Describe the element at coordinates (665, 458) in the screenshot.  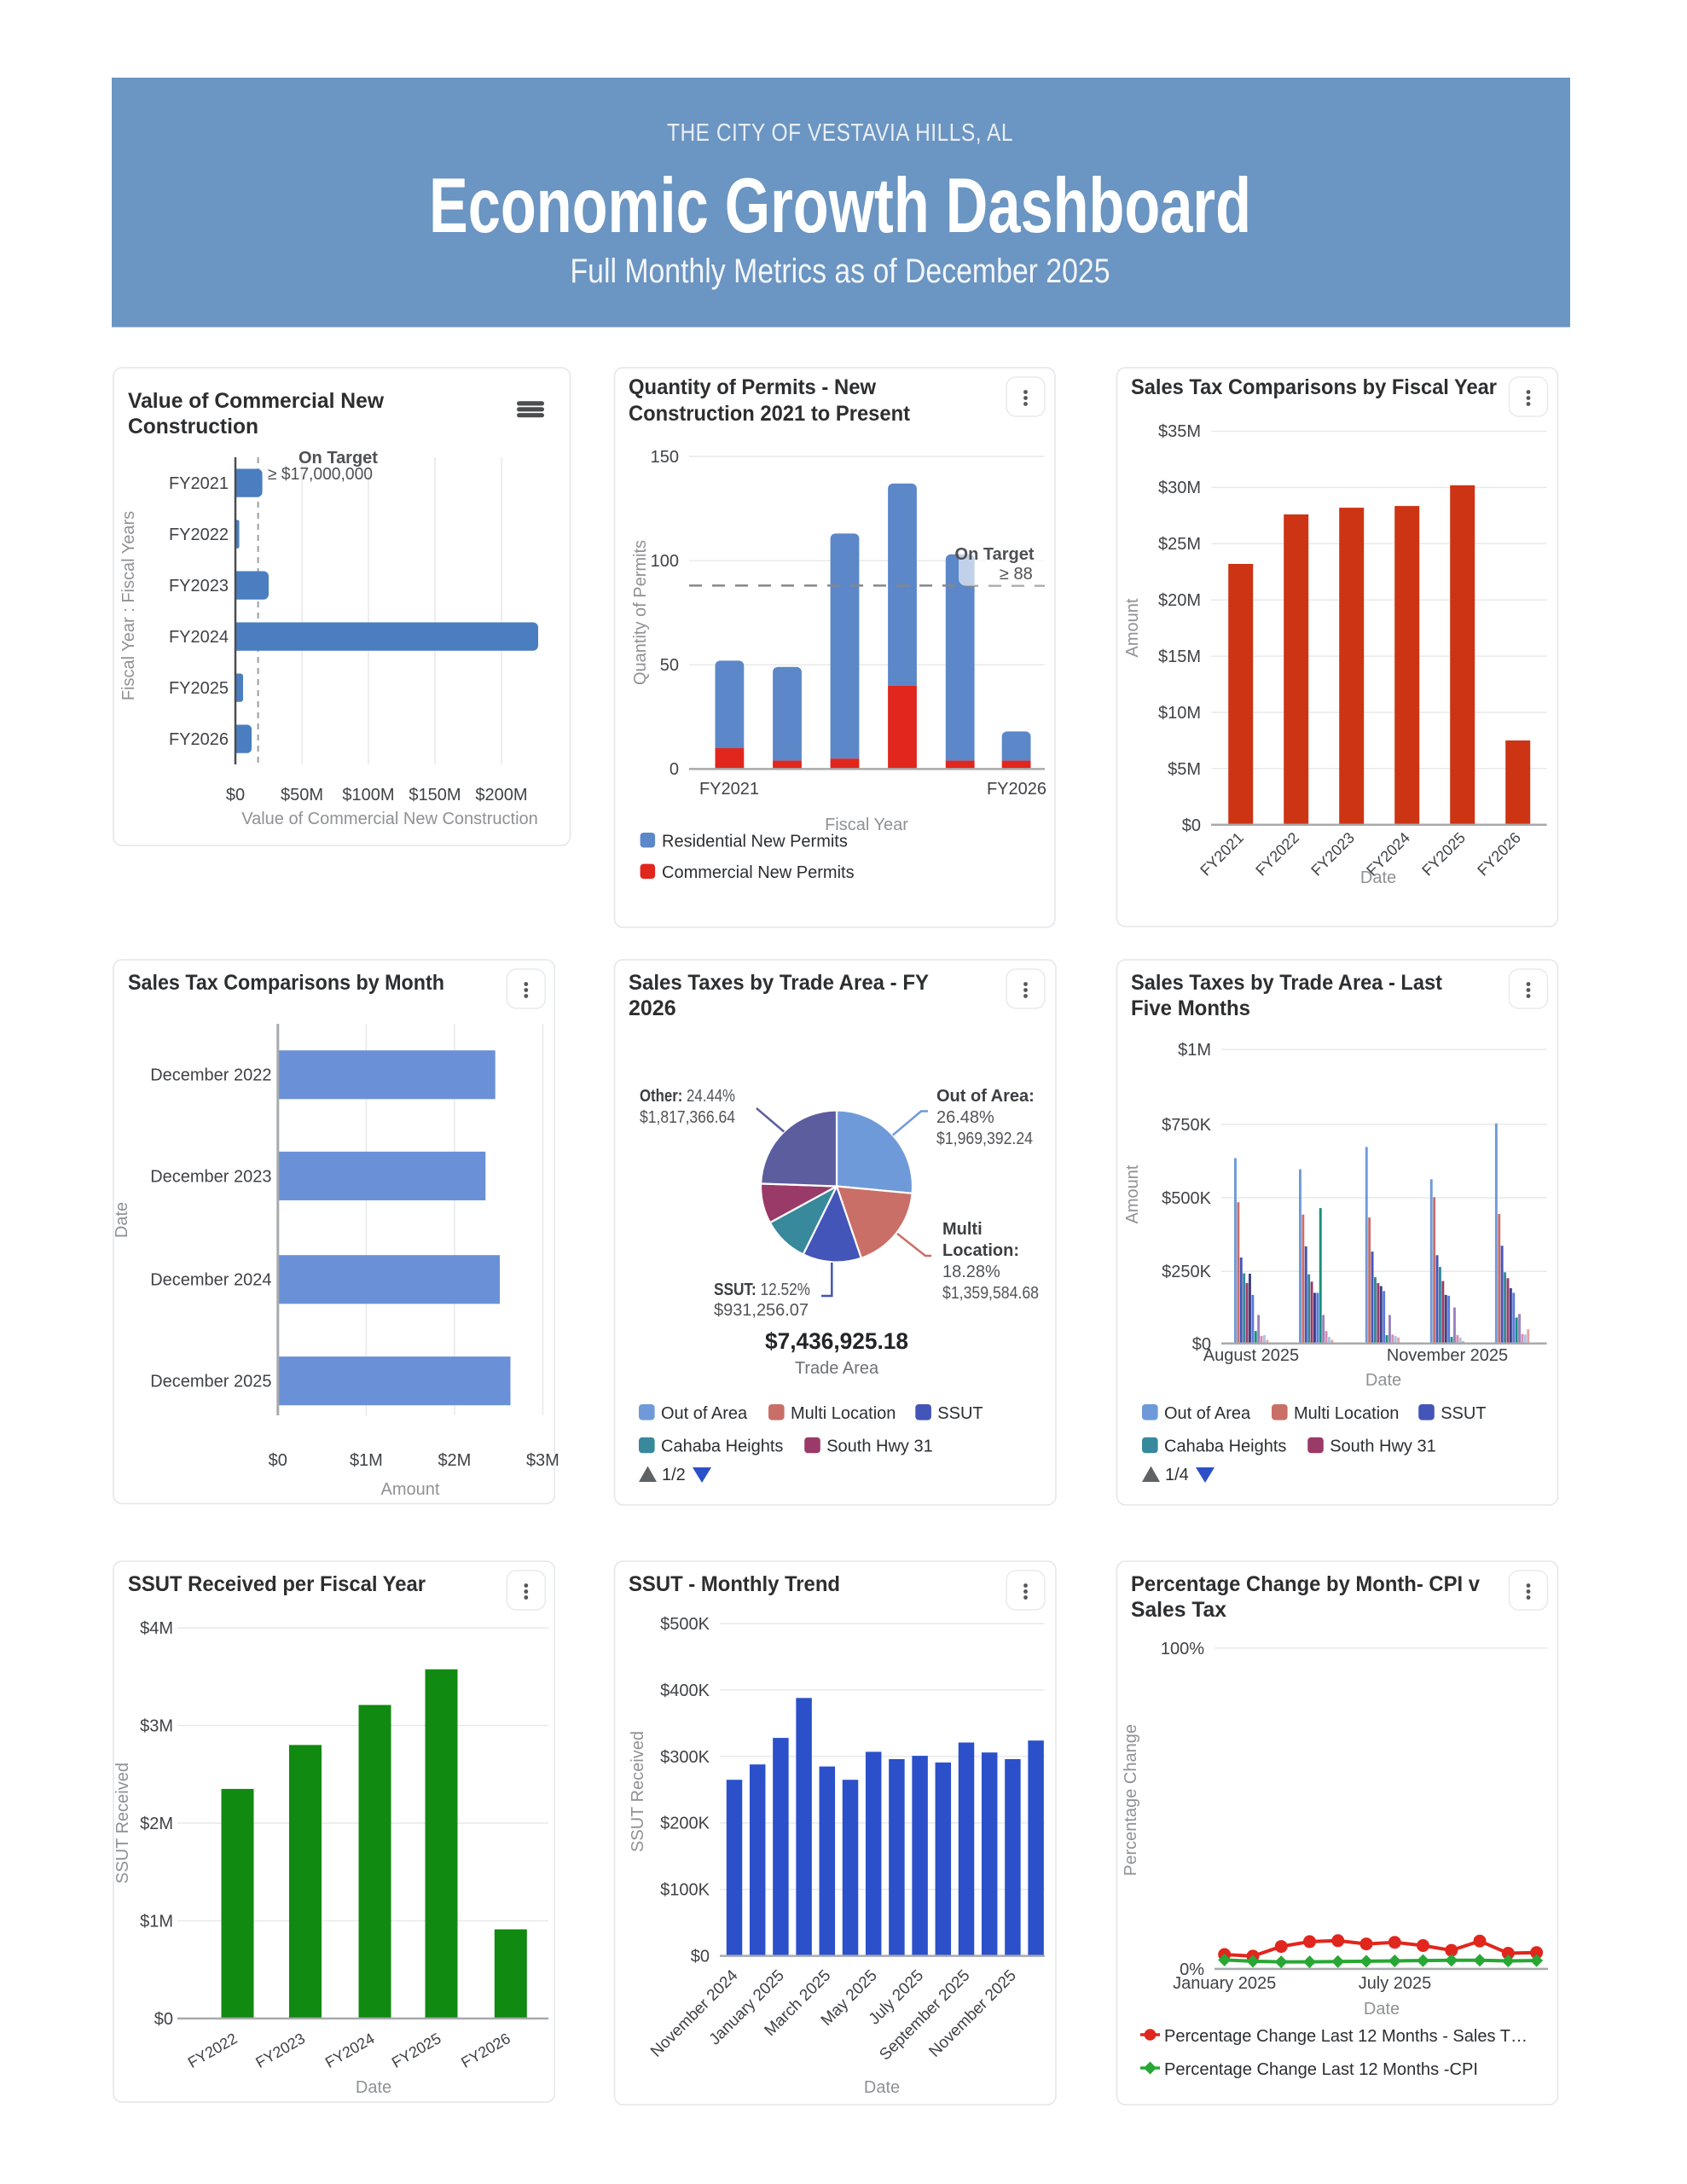
I see `svg-text: 150` at that location.